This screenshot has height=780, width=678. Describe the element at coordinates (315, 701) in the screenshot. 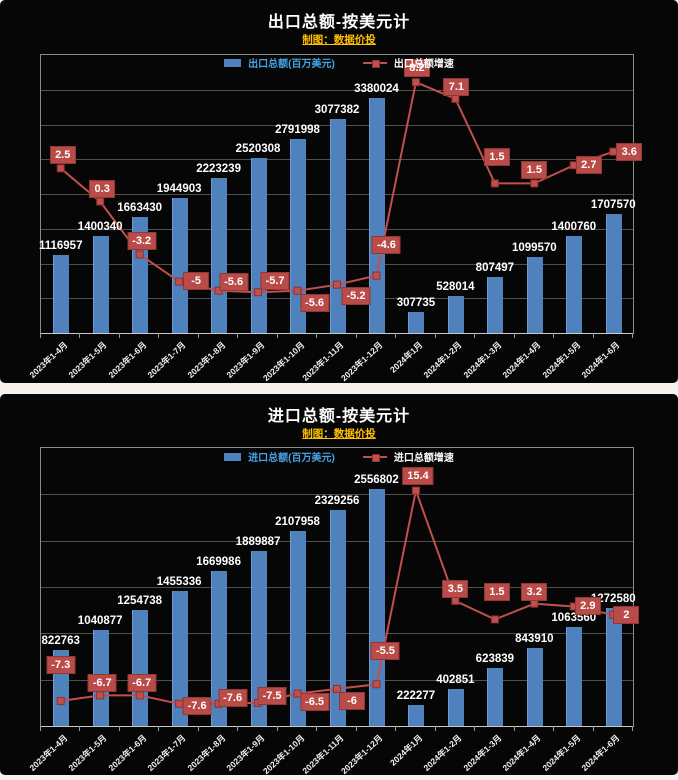

I see `line-value-label: -6.5` at that location.